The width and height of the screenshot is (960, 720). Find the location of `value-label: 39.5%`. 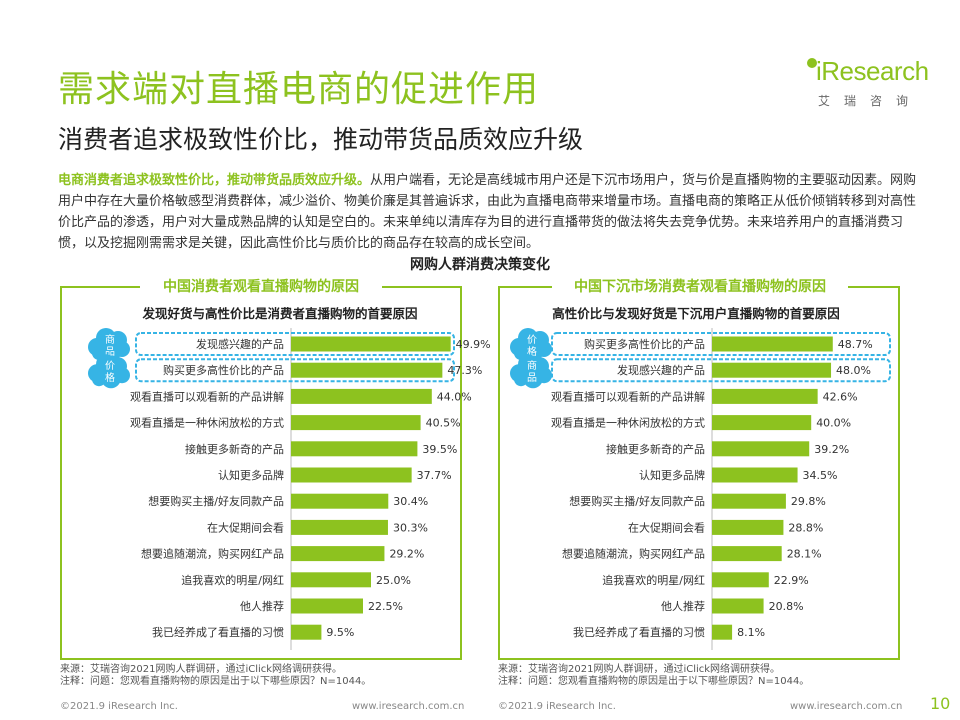

value-label: 39.5% is located at coordinates (439, 449).